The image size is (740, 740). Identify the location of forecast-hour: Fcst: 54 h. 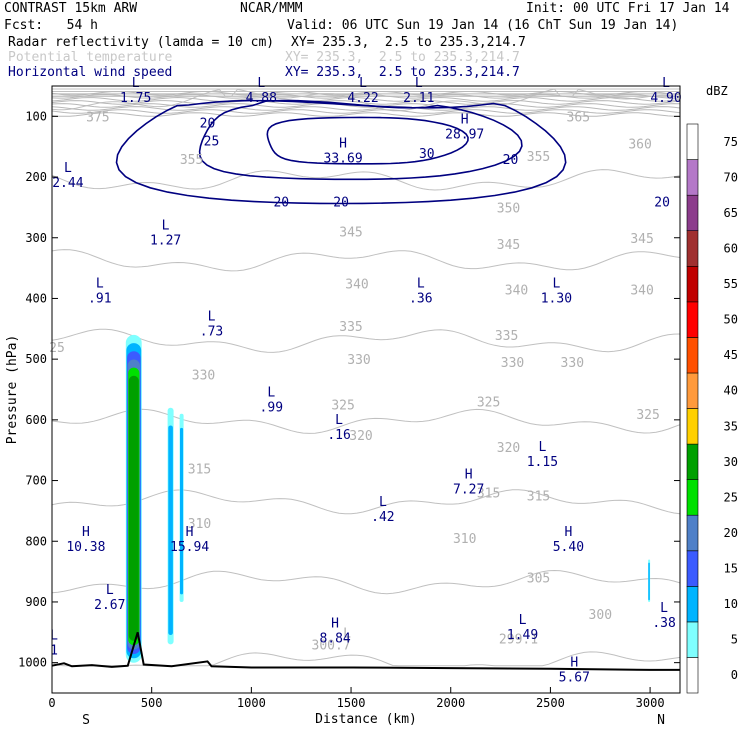
(51, 25).